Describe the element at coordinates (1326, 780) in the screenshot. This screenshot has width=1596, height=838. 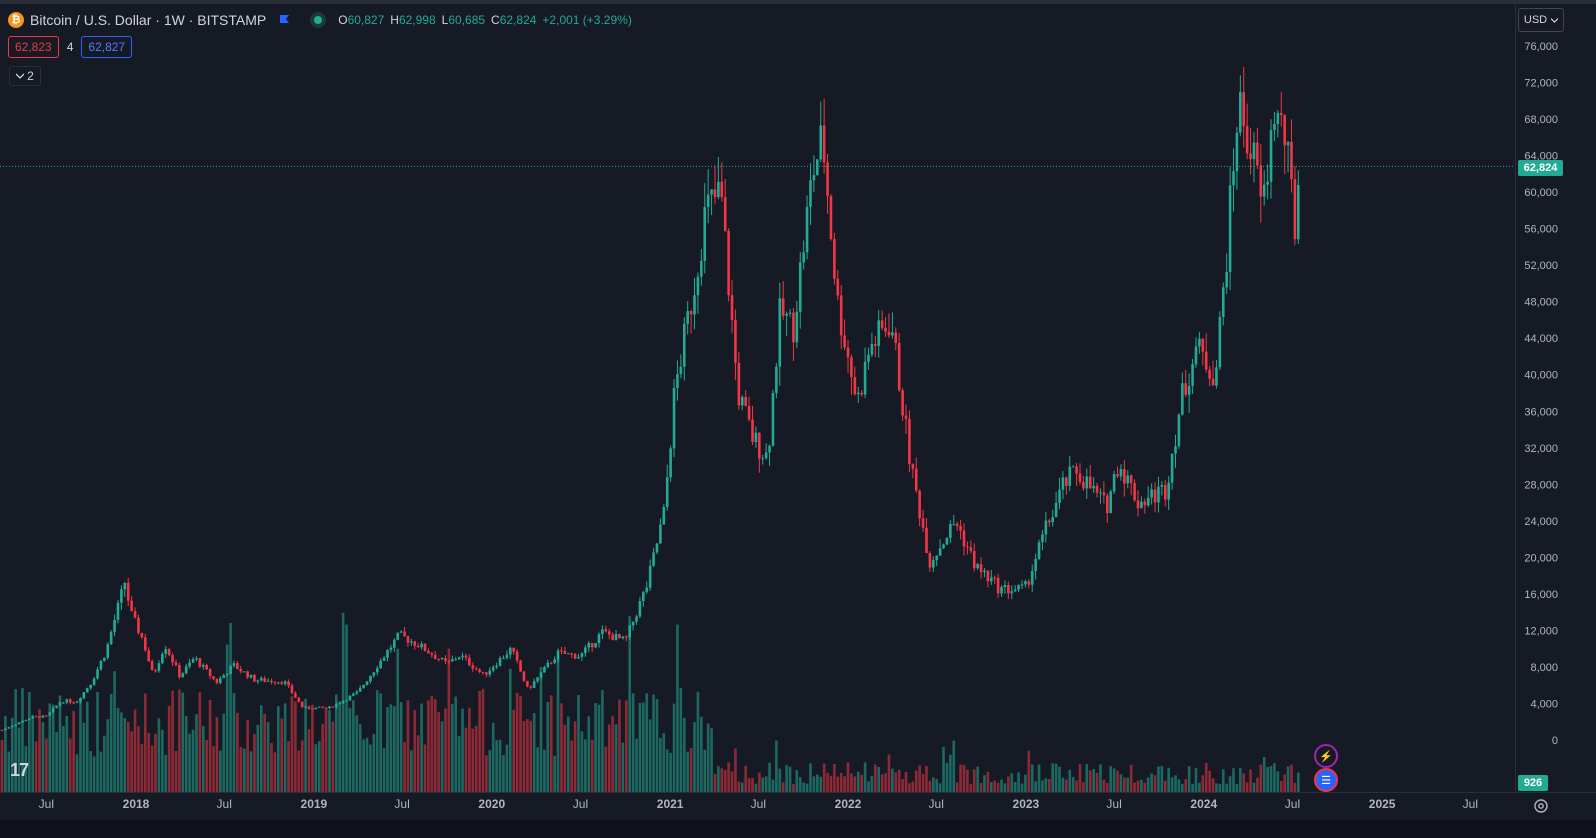
I see `us-flag-event-icon: ☰` at that location.